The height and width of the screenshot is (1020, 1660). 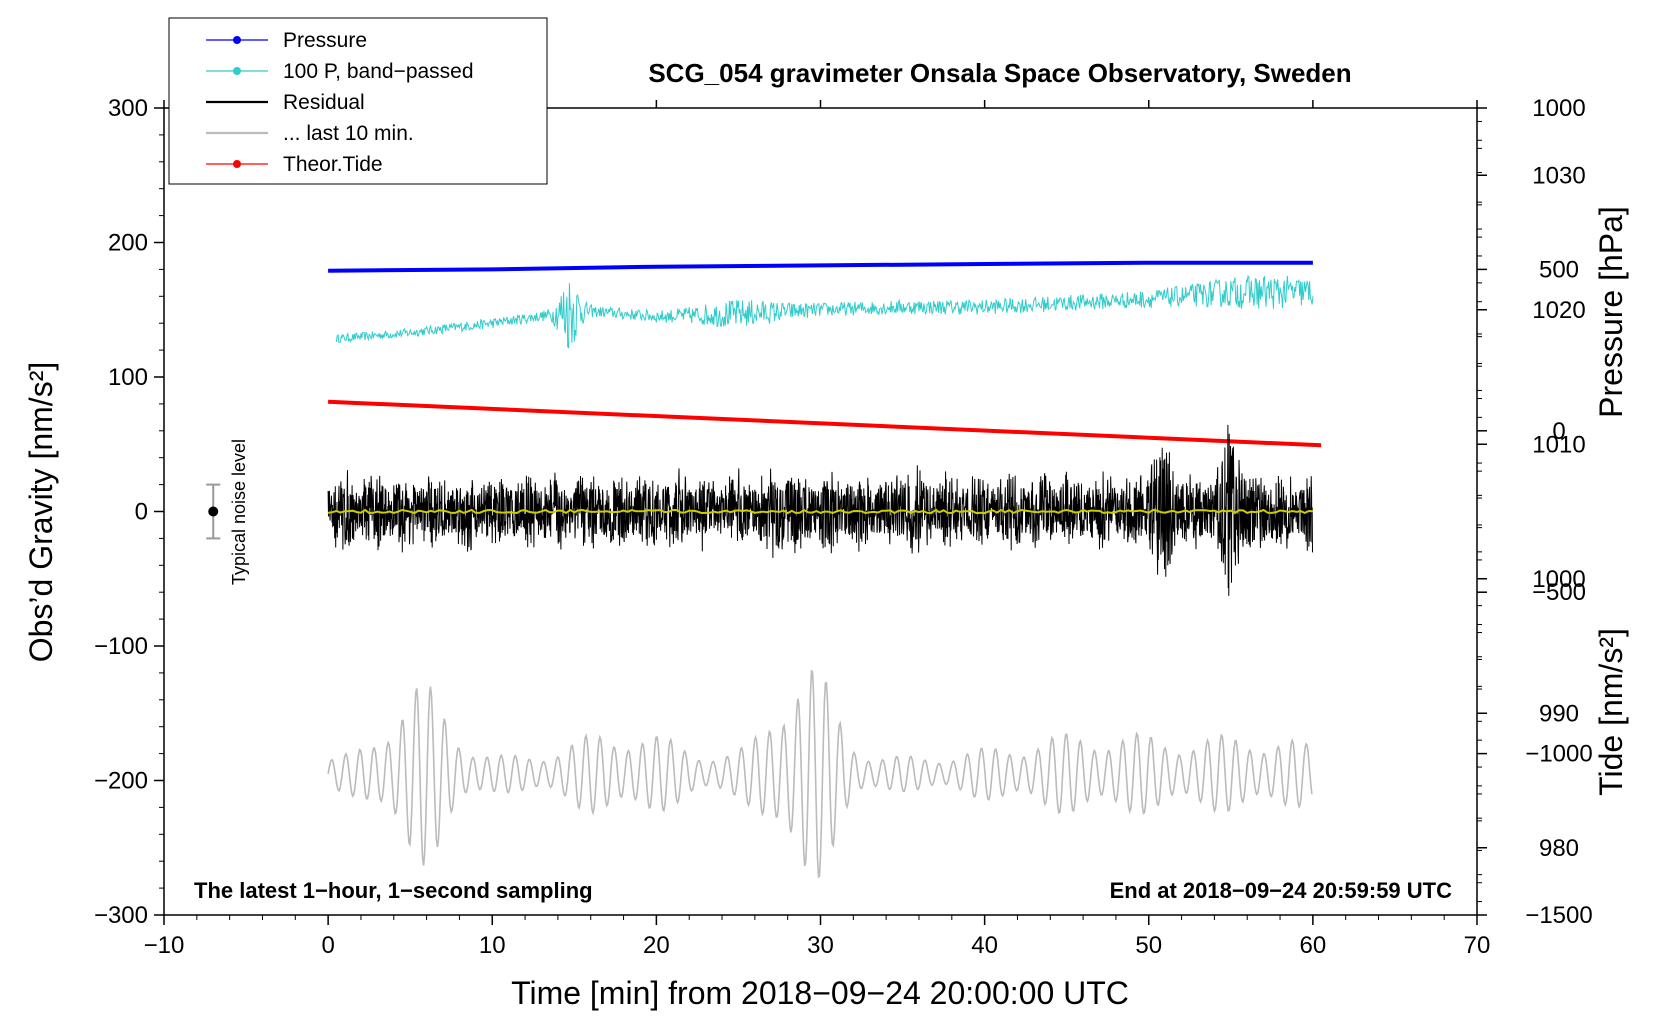 What do you see at coordinates (1559, 848) in the screenshot?
I see `pressure-tick-label: 980` at bounding box center [1559, 848].